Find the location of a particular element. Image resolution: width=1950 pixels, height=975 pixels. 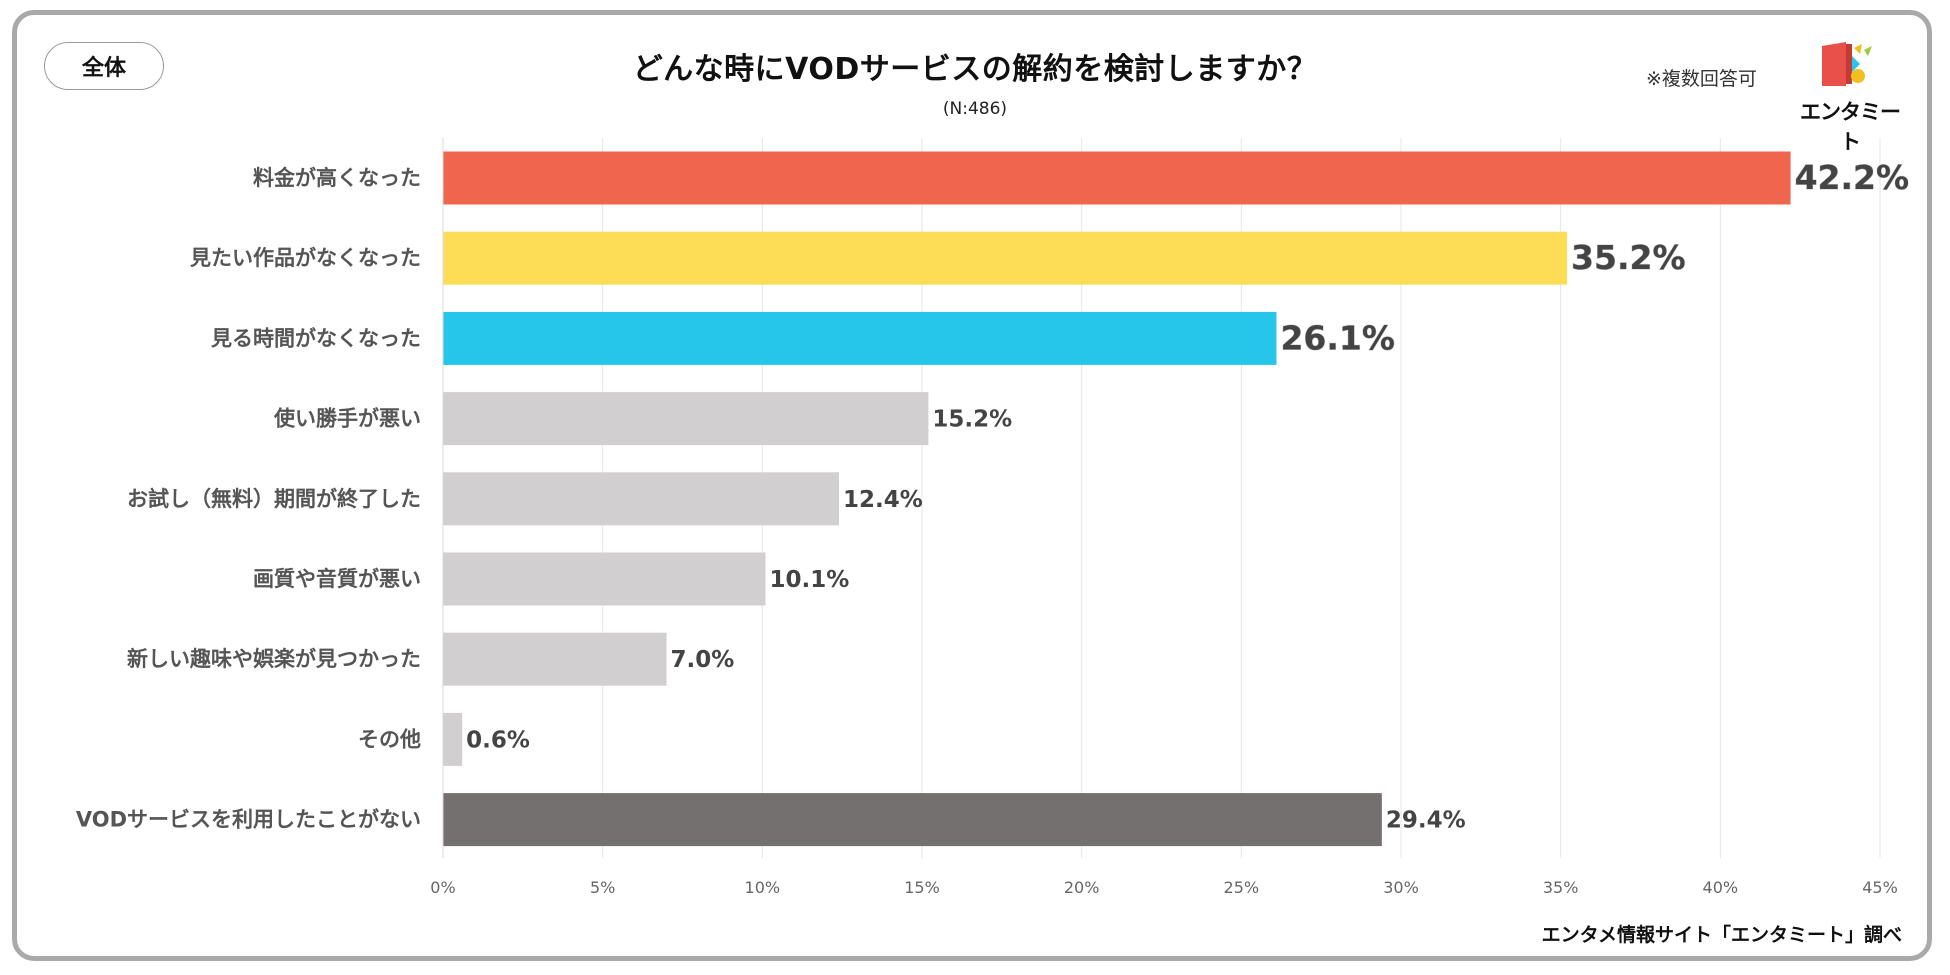

logo-wordmark: エンタミート is located at coordinates (1850, 127).